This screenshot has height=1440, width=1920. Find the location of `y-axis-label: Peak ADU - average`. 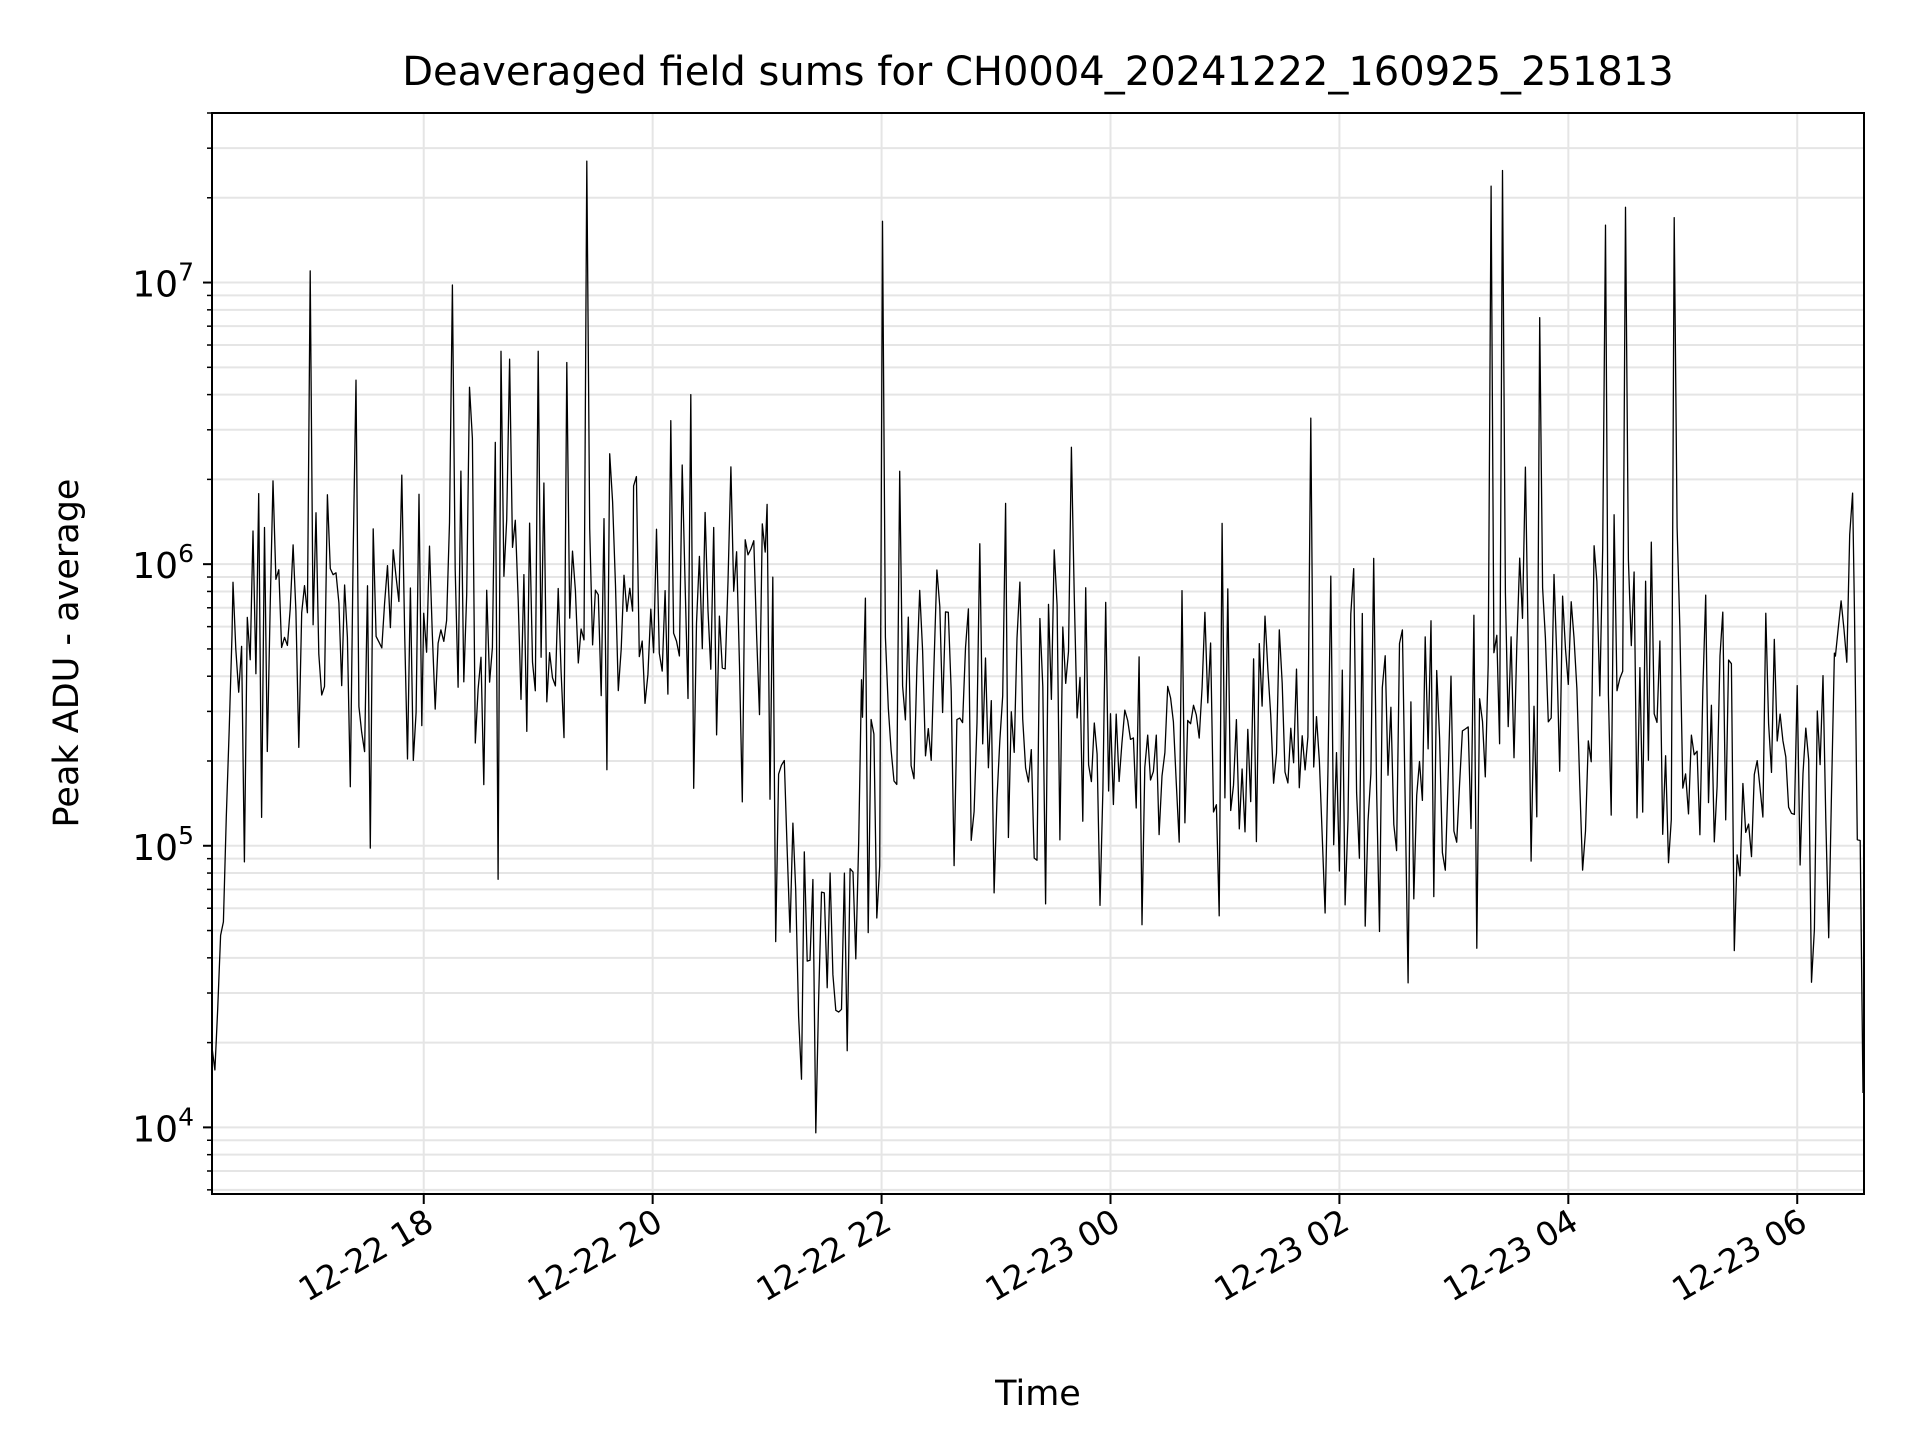

y-axis-label: Peak ADU - average is located at coordinates (67, 653).